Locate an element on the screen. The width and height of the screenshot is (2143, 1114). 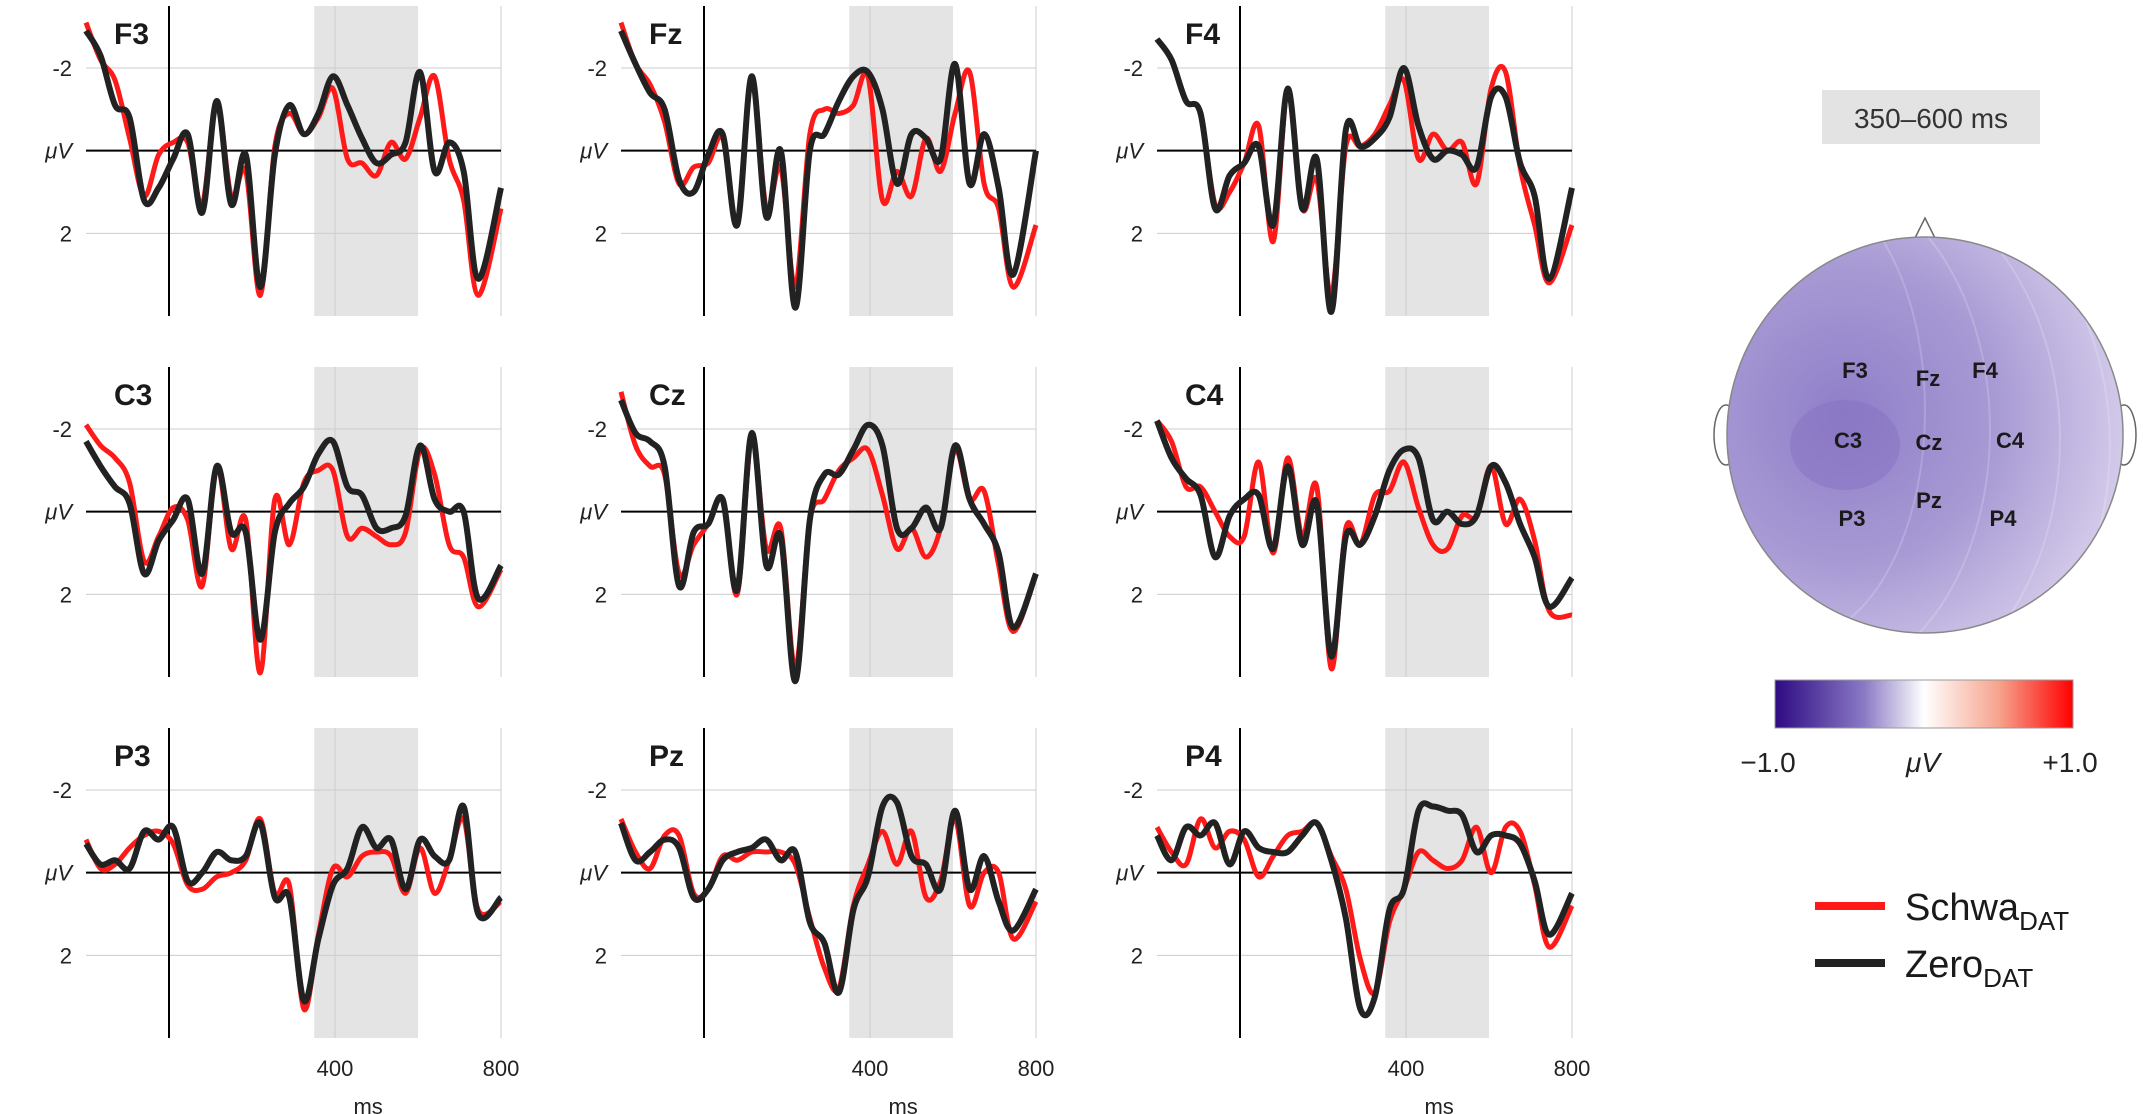
colorbar-unit-label: μV is located at coordinates (1923, 762).